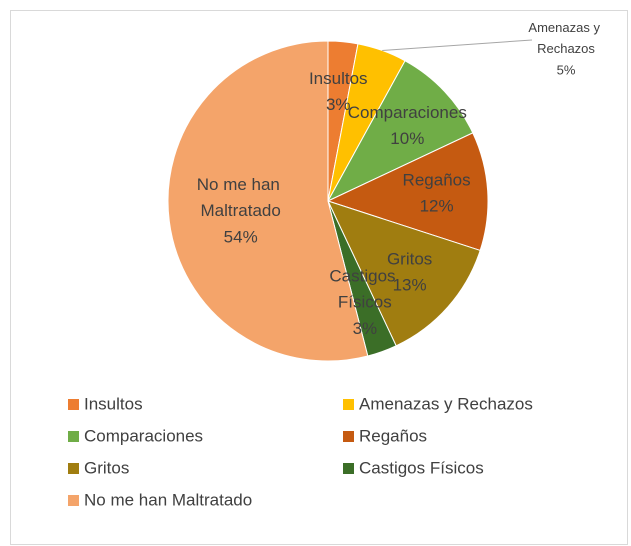 The height and width of the screenshot is (546, 631). Describe the element at coordinates (106, 467) in the screenshot. I see `legend-label: Gritos` at that location.